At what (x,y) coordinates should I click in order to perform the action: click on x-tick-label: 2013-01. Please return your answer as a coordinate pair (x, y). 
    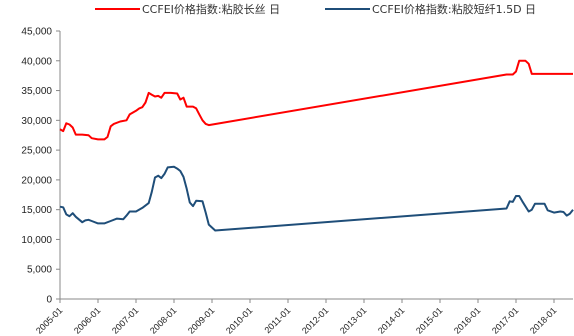
    Looking at the image, I should click on (353, 320).